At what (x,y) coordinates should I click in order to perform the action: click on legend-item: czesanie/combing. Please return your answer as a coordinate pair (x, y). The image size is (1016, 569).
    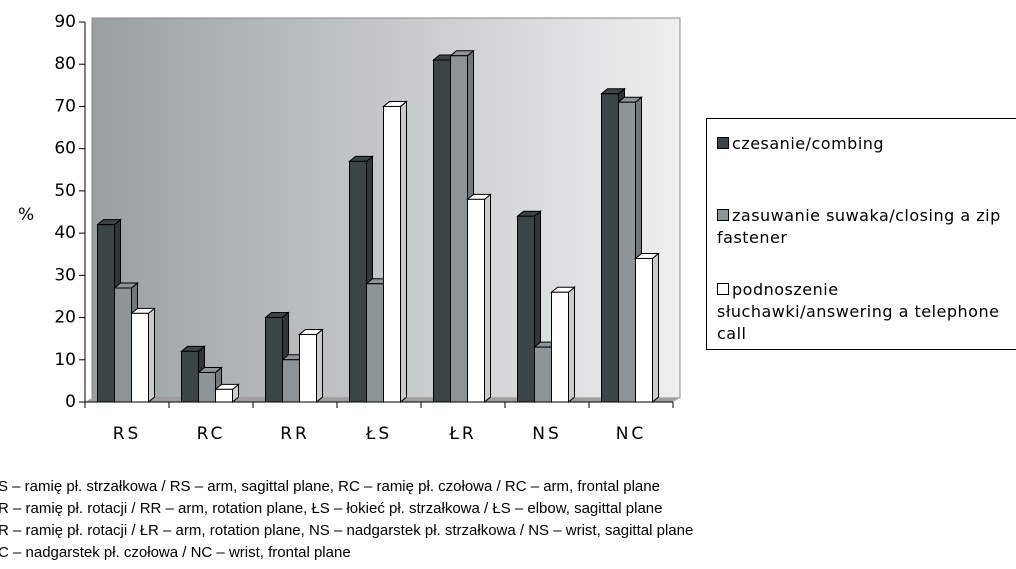
    Looking at the image, I should click on (866, 144).